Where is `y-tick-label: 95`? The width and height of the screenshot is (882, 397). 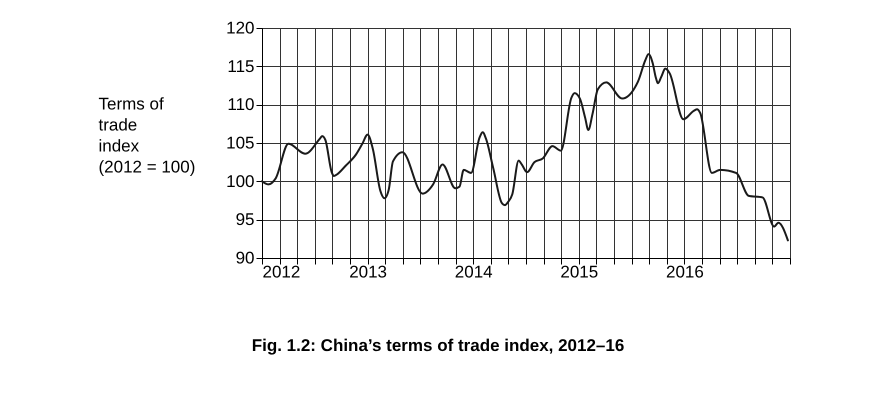
y-tick-label: 95 is located at coordinates (245, 220).